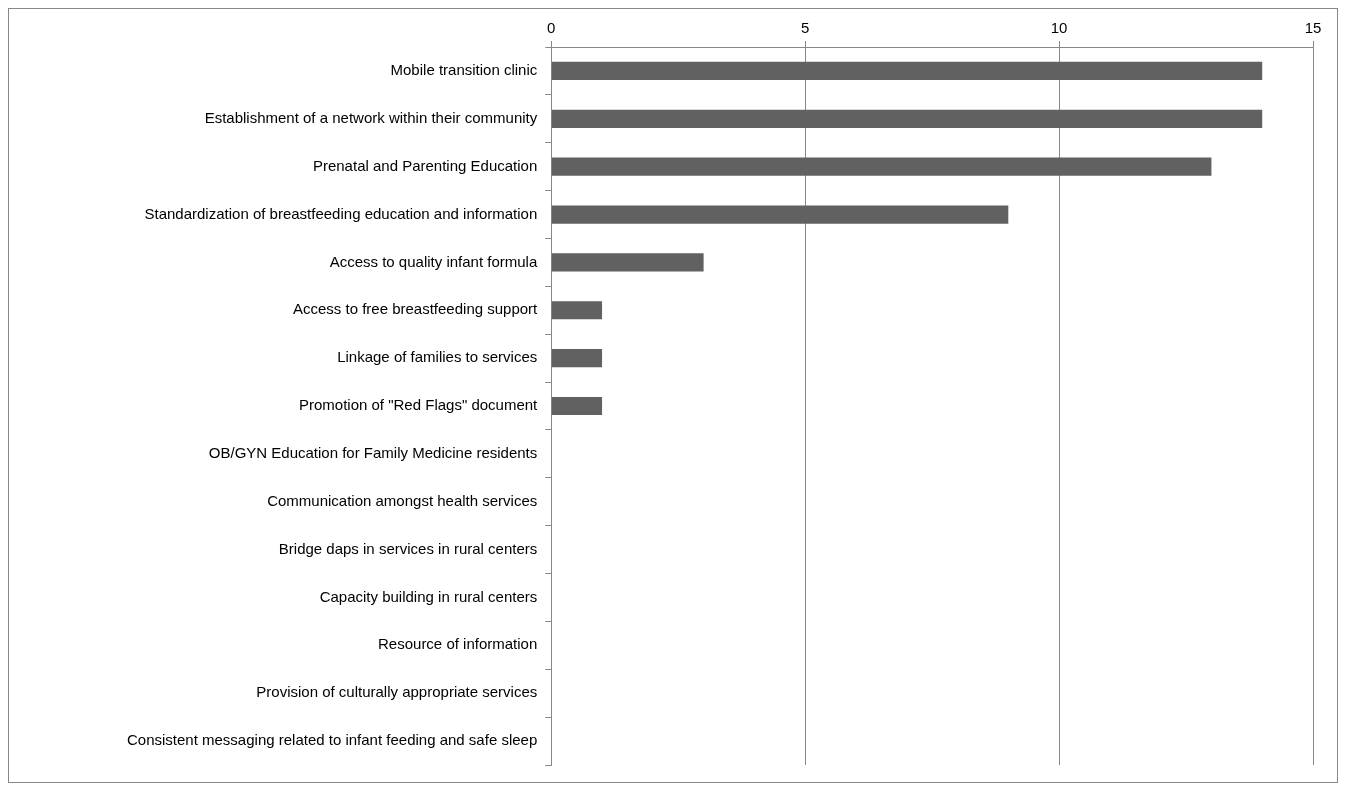  Describe the element at coordinates (402, 500) in the screenshot. I see `y-tick-label: Communication amongst health services` at that location.